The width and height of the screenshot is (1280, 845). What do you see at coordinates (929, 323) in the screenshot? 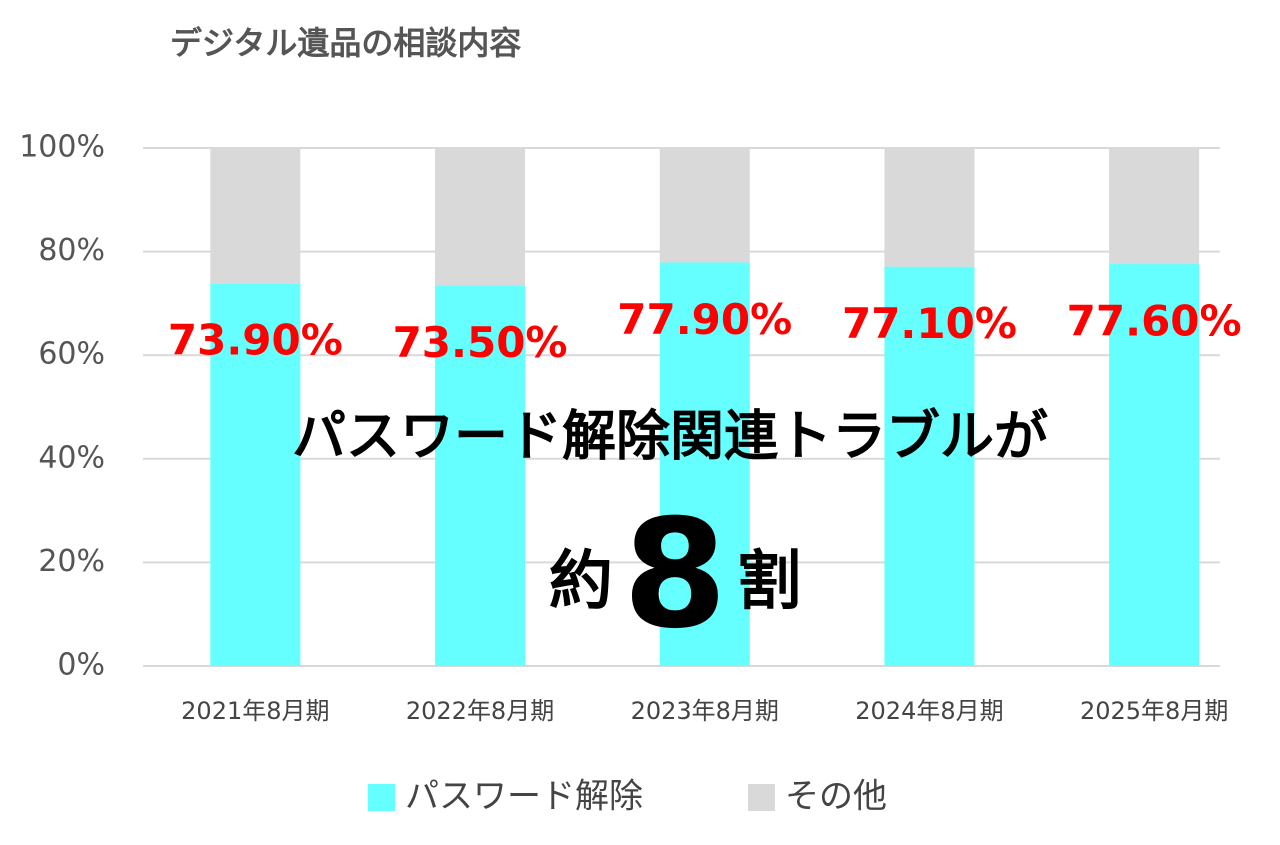
I see `data-label: 77.10%` at bounding box center [929, 323].